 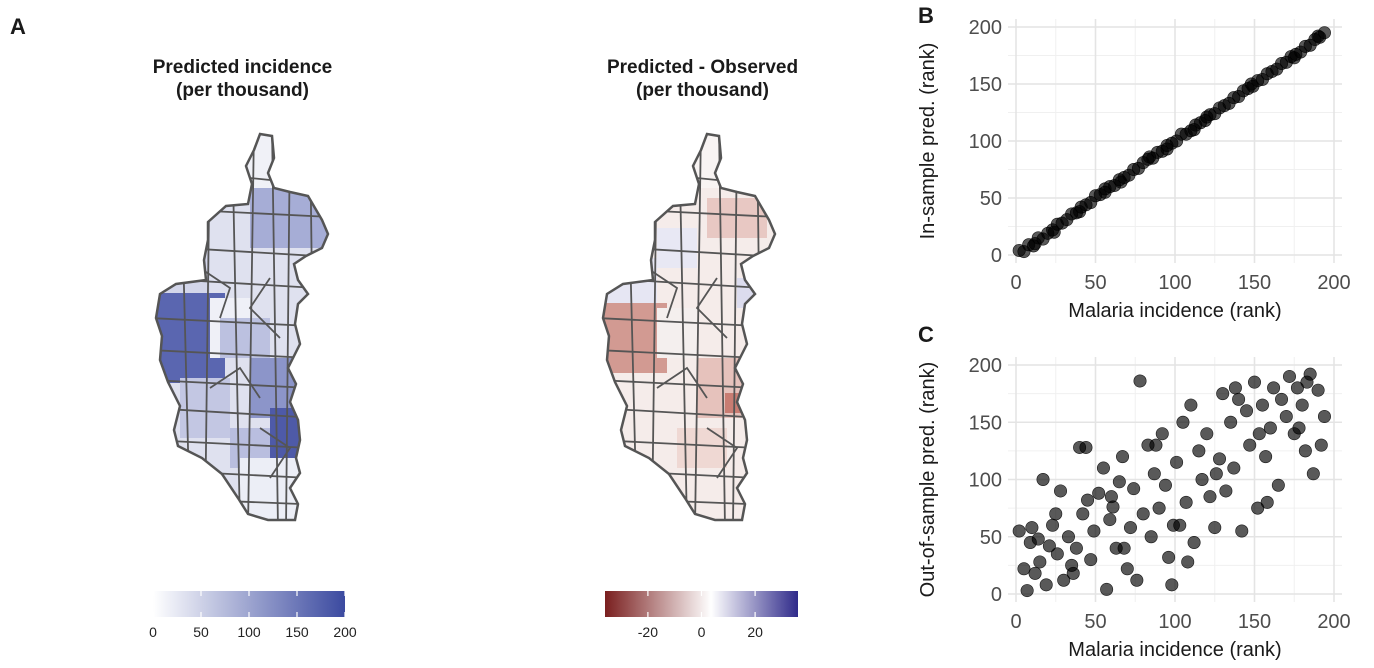 What do you see at coordinates (249, 632) in the screenshot?
I see `colorbar-tick-label: 100` at bounding box center [249, 632].